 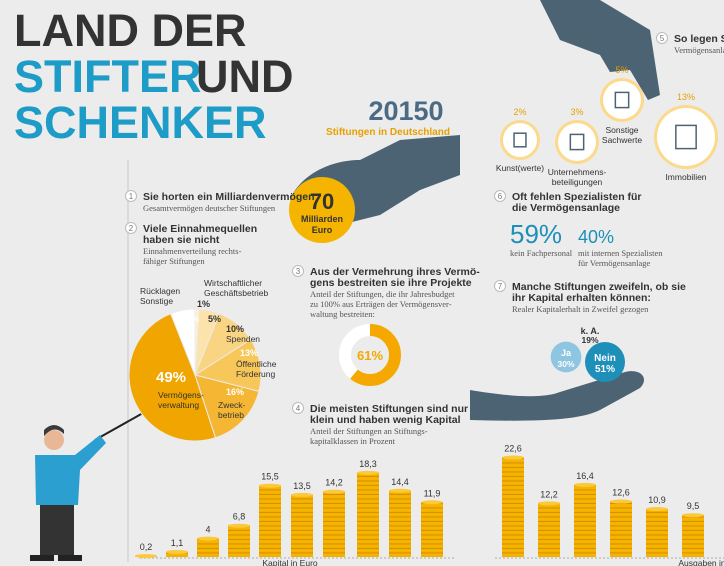 I want to click on section-heading: Sie horten ein Milliardenvermögen, so click(x=229, y=197).